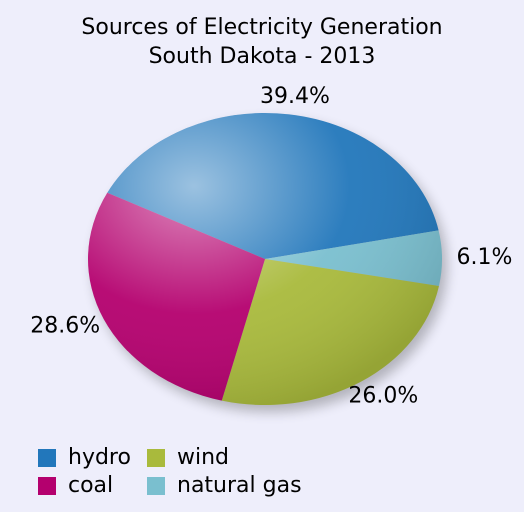  What do you see at coordinates (65, 326) in the screenshot?
I see `value-label: 28.6%` at bounding box center [65, 326].